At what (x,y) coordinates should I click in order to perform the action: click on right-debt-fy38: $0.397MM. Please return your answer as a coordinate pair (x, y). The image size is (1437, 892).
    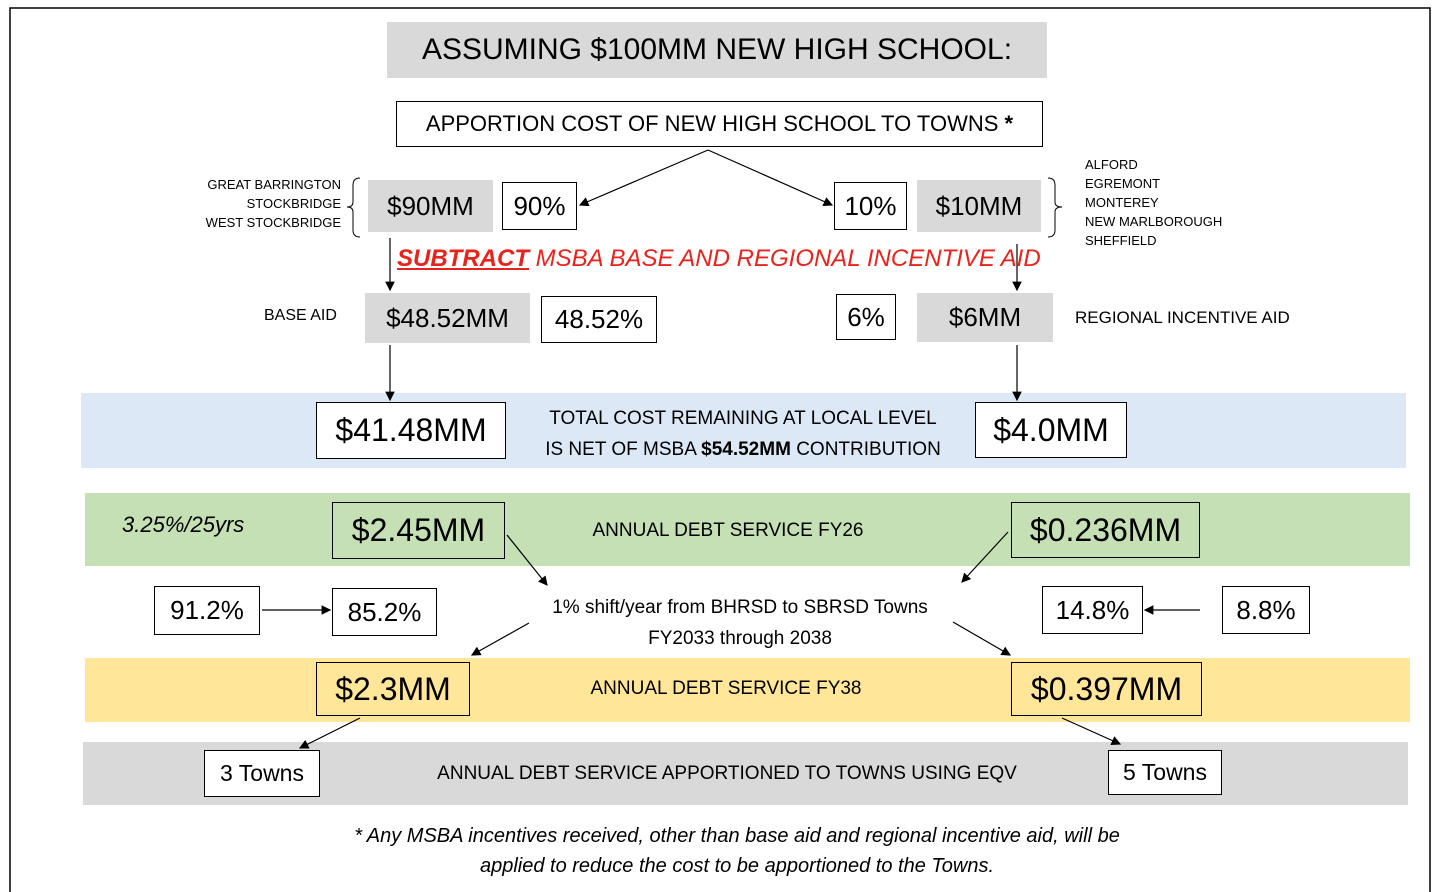
    Looking at the image, I should click on (1106, 689).